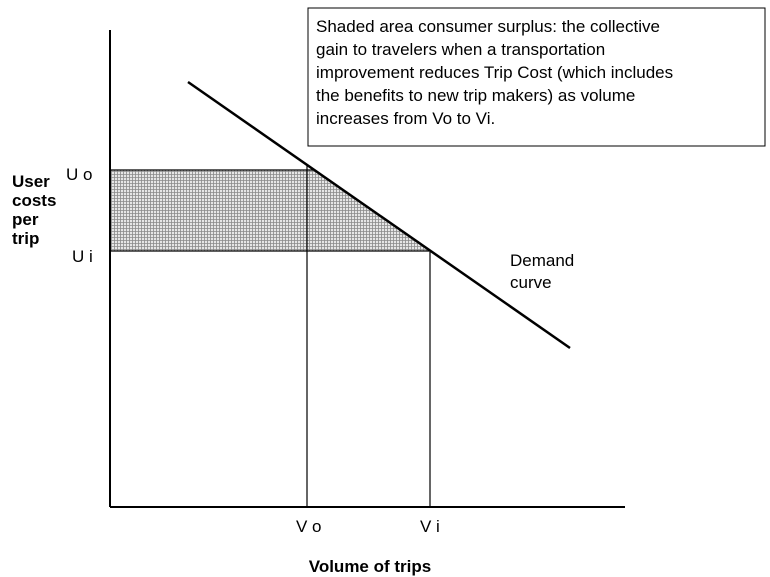 This screenshot has width=770, height=577. Describe the element at coordinates (31, 181) in the screenshot. I see `y-axis-label-line: User` at that location.